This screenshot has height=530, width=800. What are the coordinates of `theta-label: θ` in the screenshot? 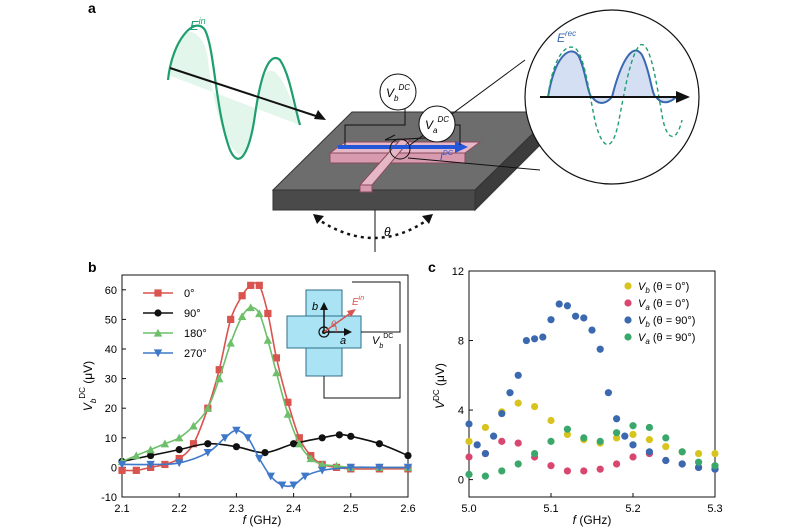 It's located at (387, 232).